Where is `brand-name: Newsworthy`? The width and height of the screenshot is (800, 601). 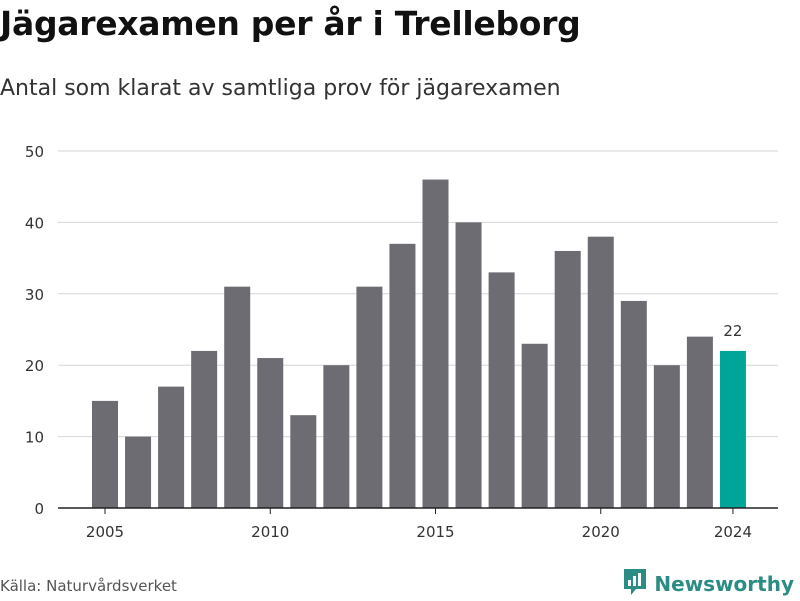 brand-name: Newsworthy is located at coordinates (724, 584).